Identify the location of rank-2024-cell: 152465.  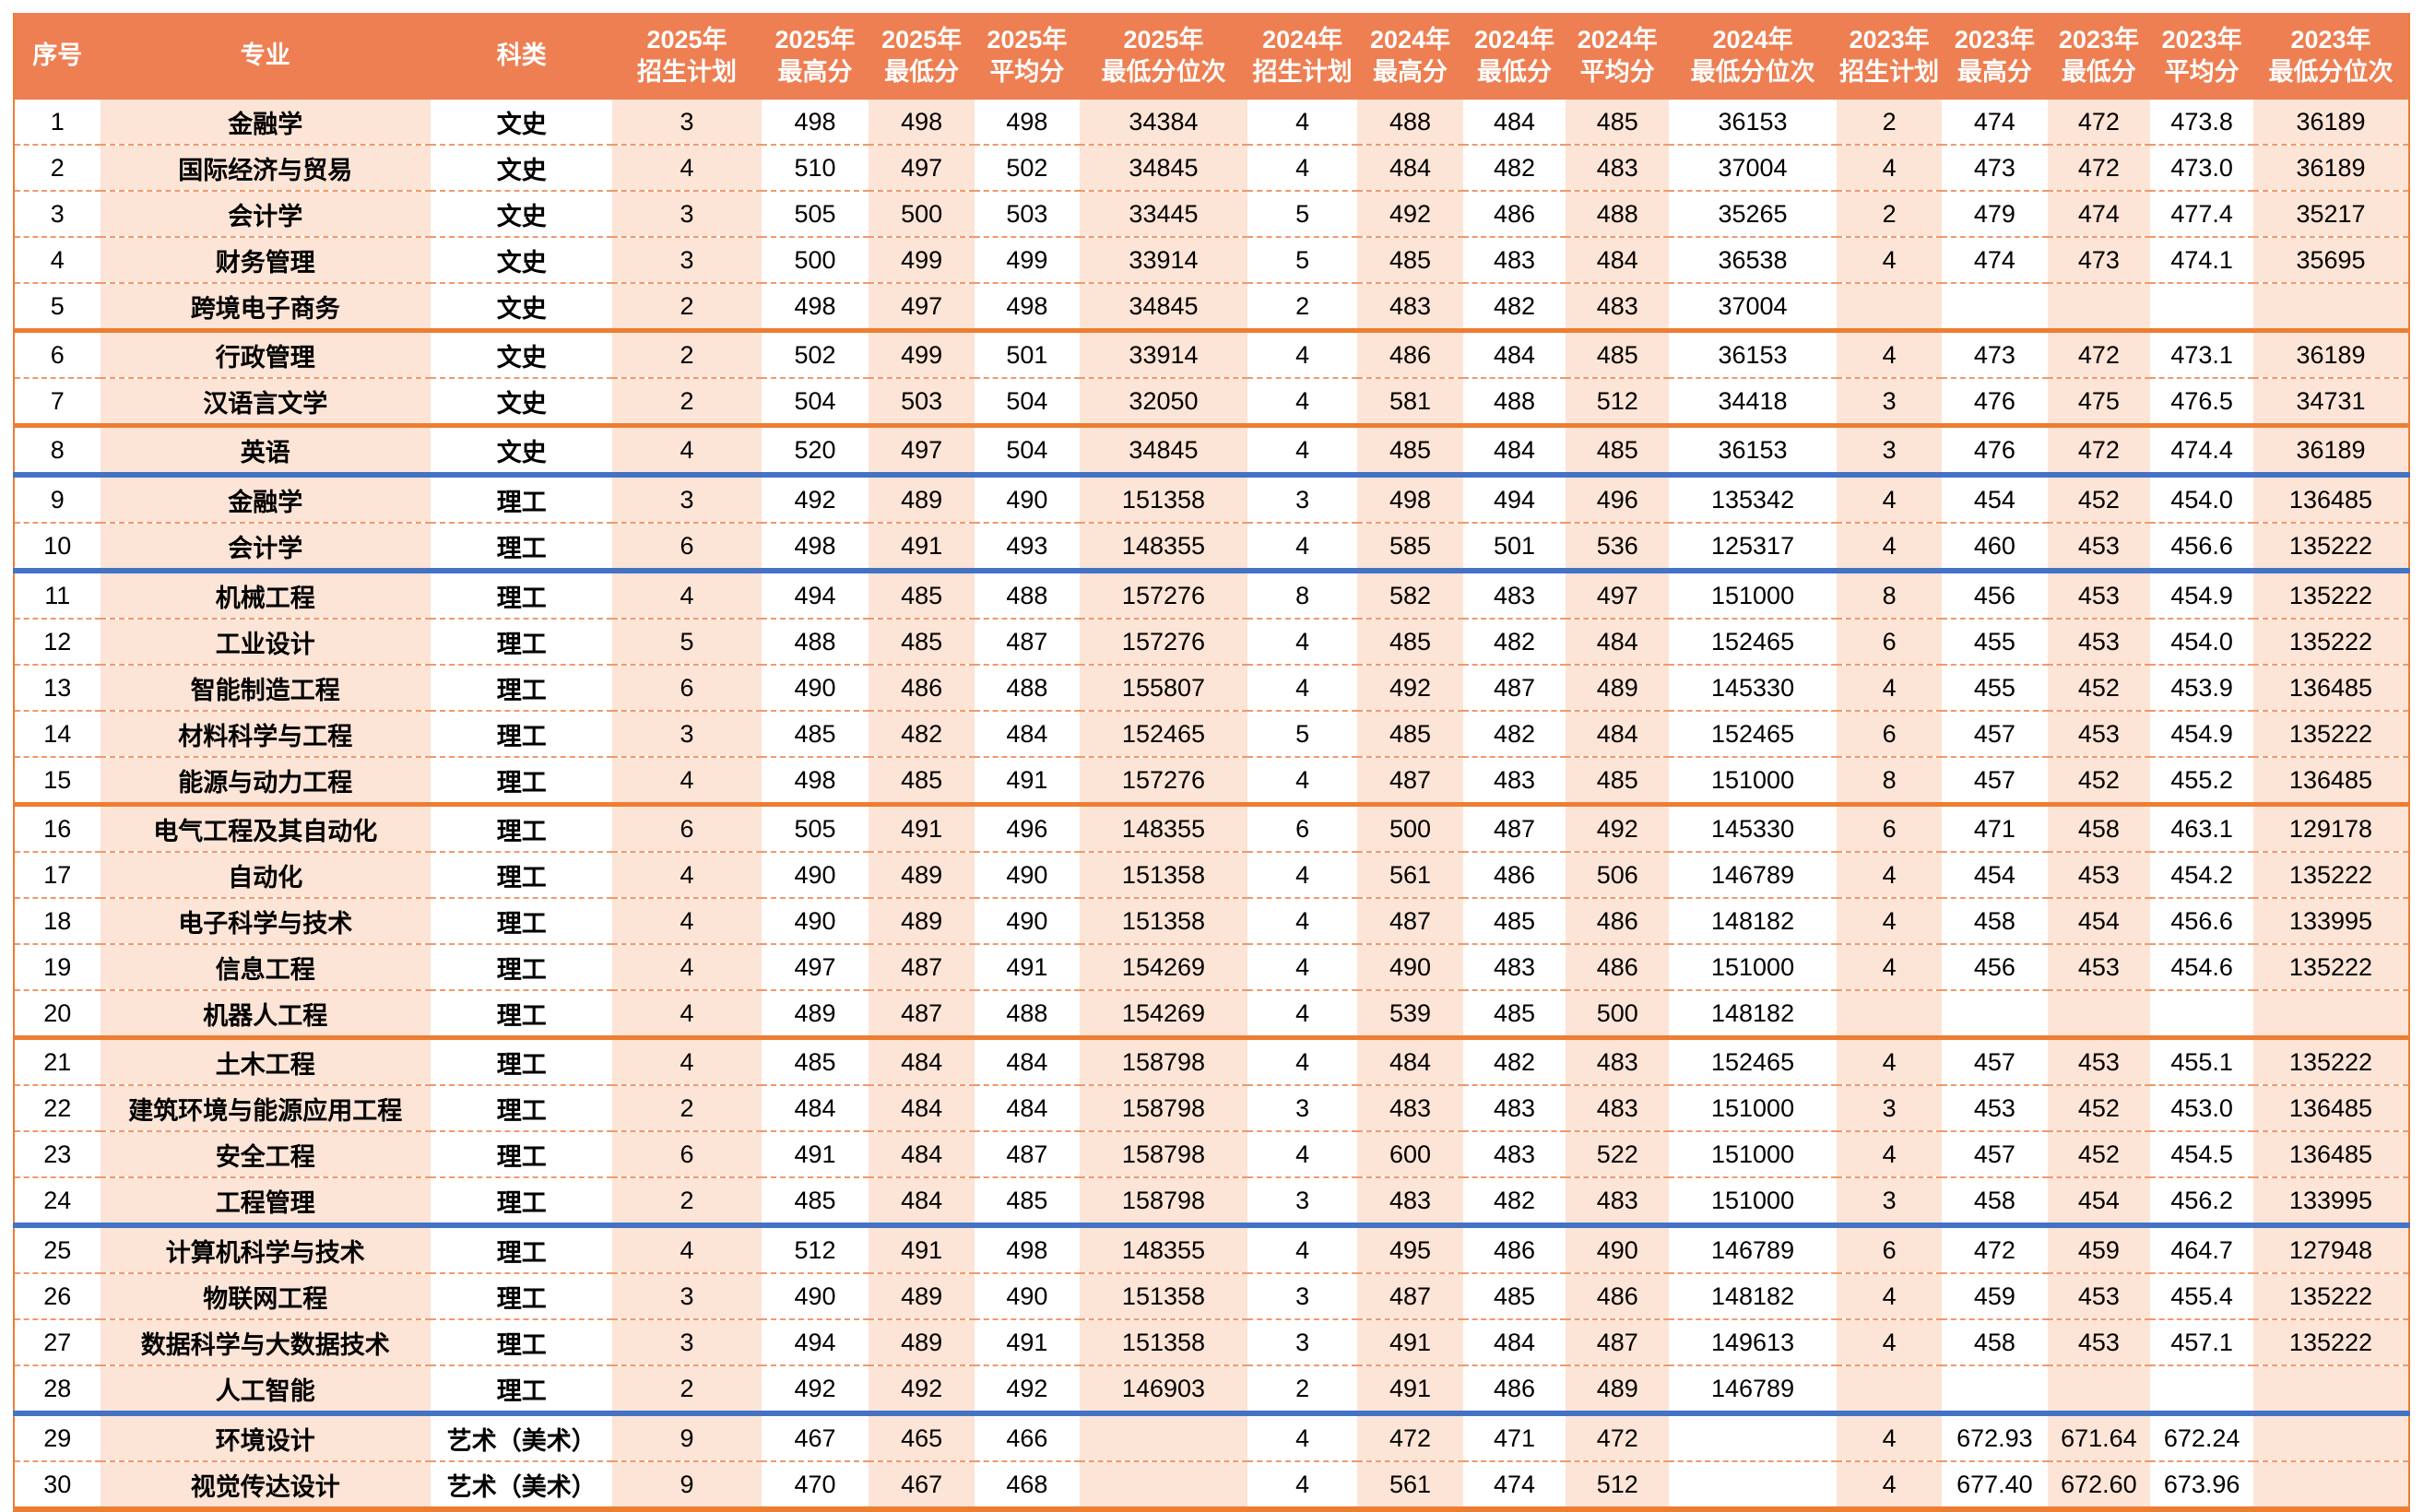
(1753, 1061).